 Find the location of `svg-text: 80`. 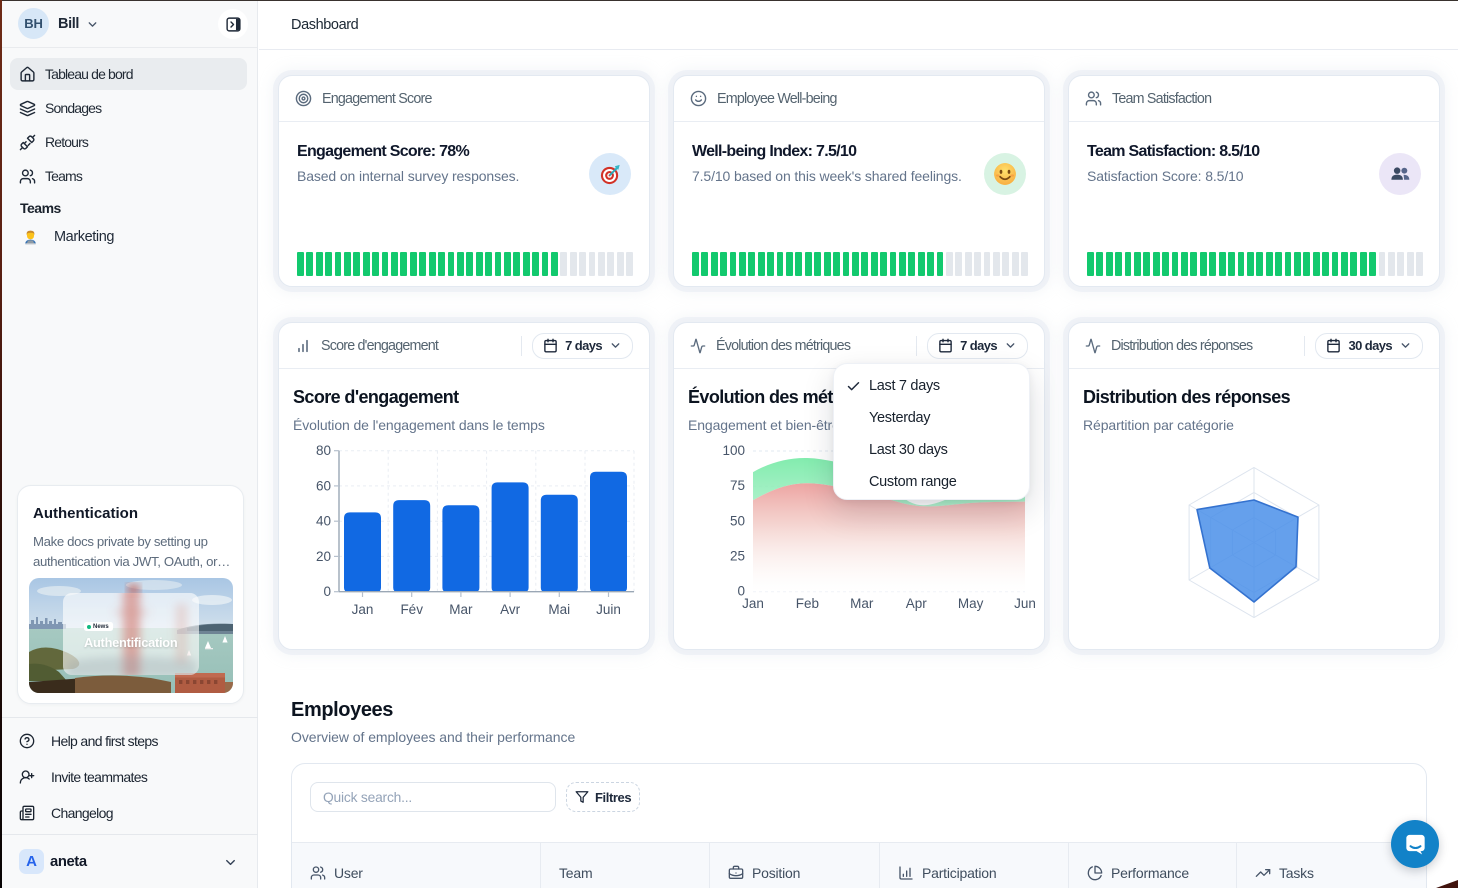

svg-text: 80 is located at coordinates (323, 450).